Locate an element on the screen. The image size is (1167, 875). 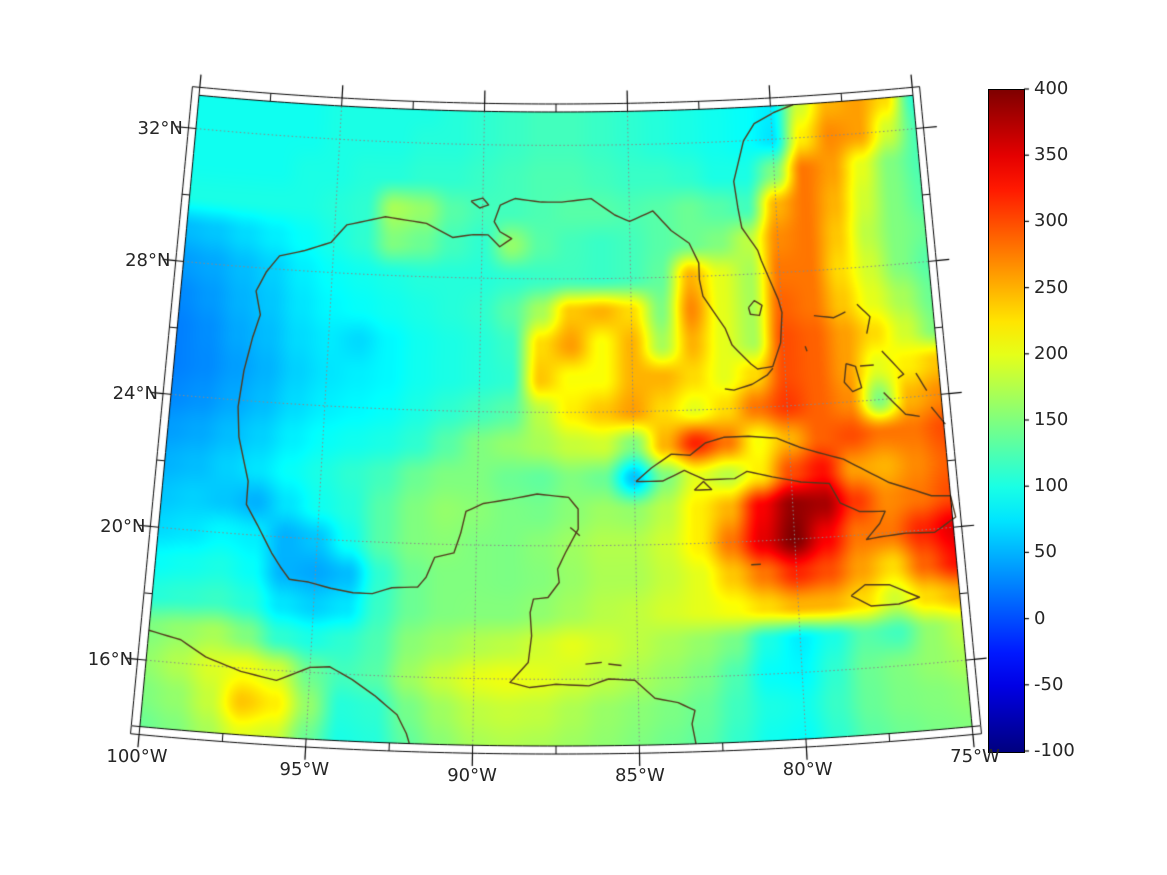
x-tick-label: 90°W is located at coordinates (472, 775).